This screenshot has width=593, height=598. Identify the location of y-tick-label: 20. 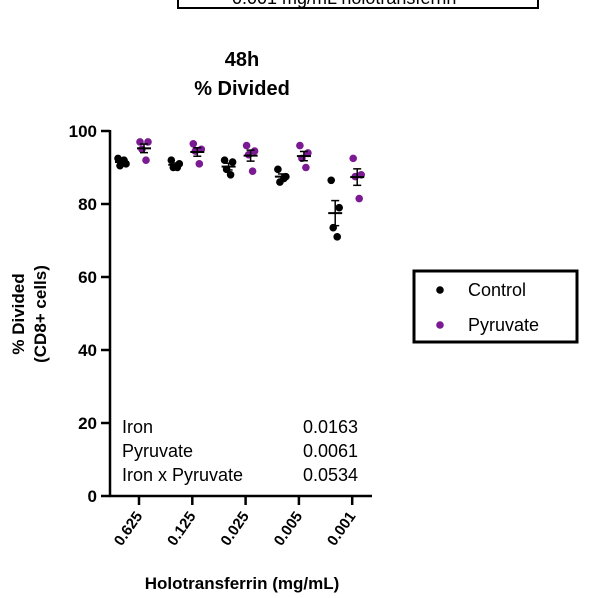
(87, 423).